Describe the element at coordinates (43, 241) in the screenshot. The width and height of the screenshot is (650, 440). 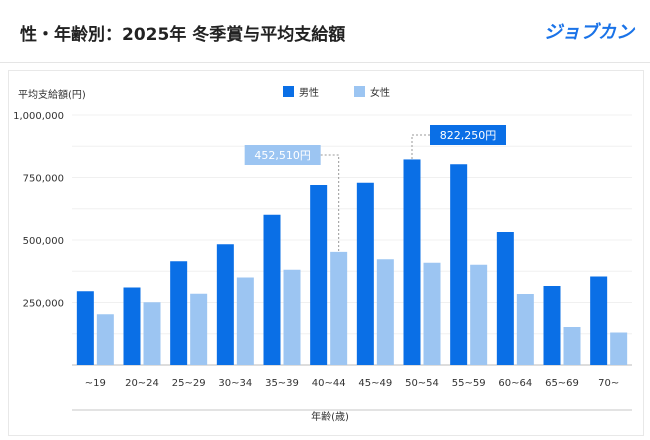
I see `y-tick-label: 500,000` at that location.